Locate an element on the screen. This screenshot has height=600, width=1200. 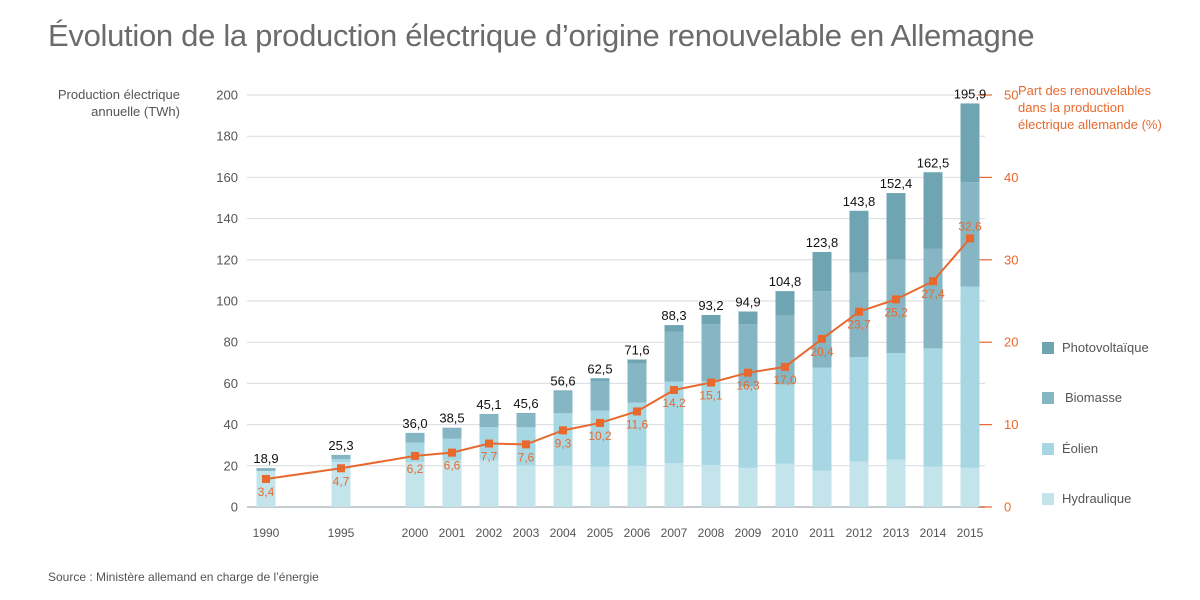
legend-swatch-photovoltaique is located at coordinates (1048, 347).